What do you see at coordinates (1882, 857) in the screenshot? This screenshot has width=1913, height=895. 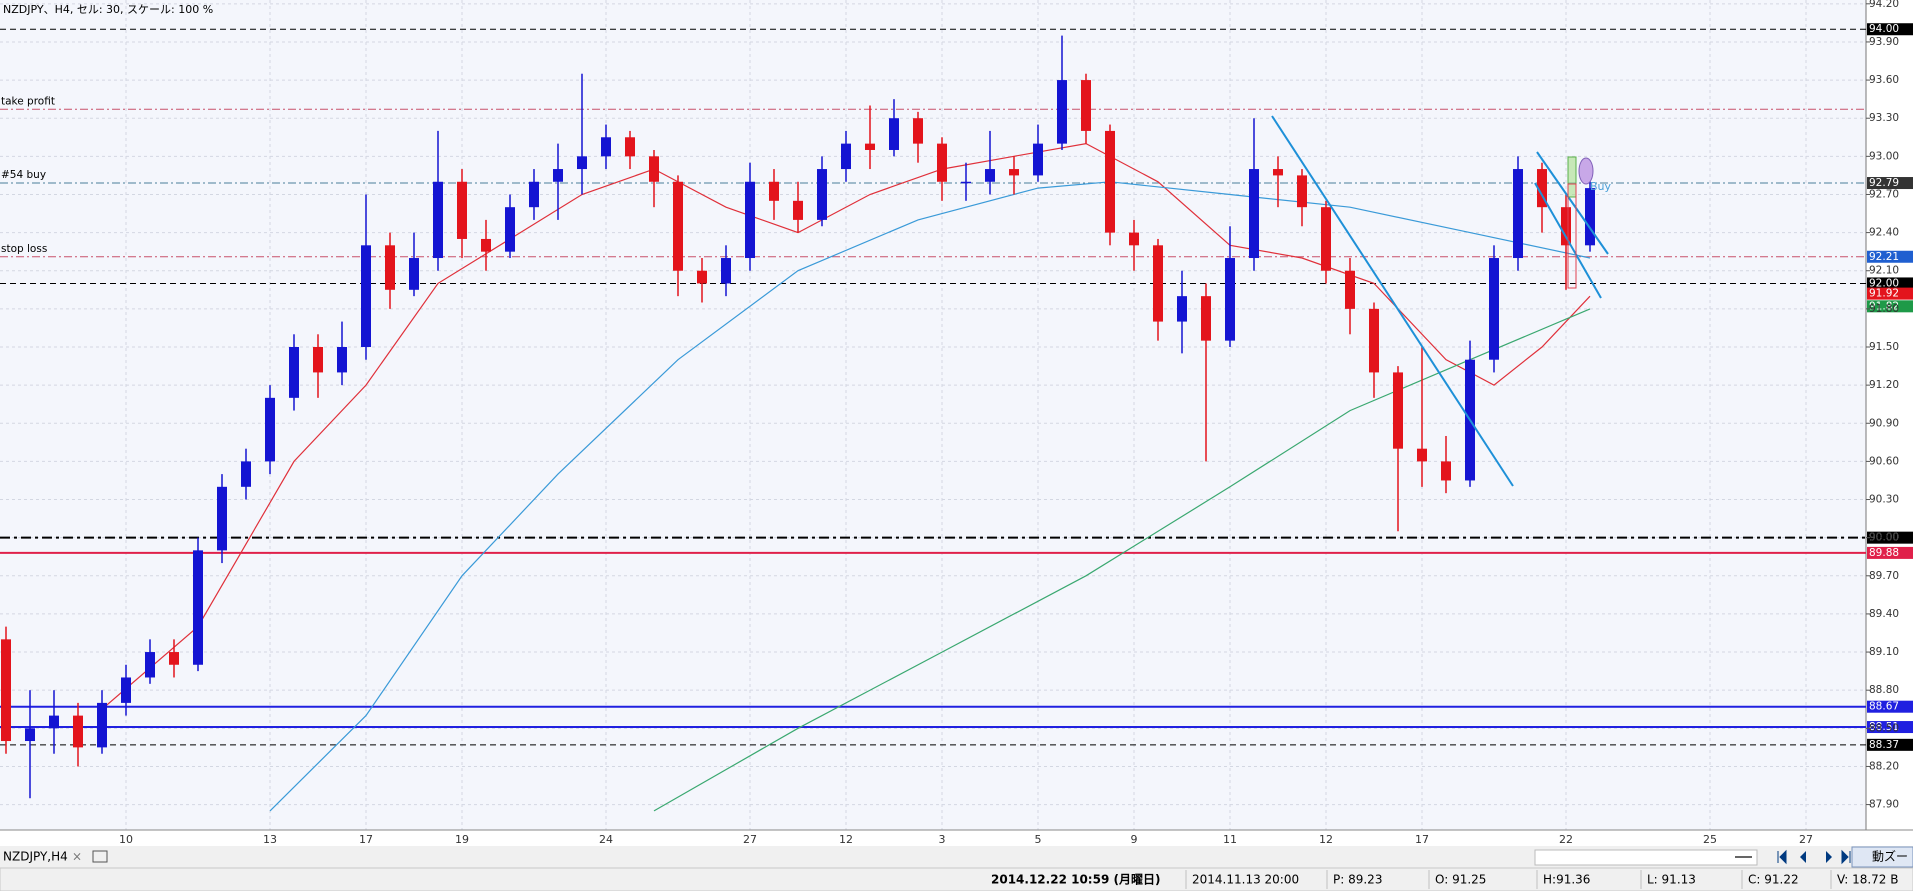 I see `zoom-button` at bounding box center [1882, 857].